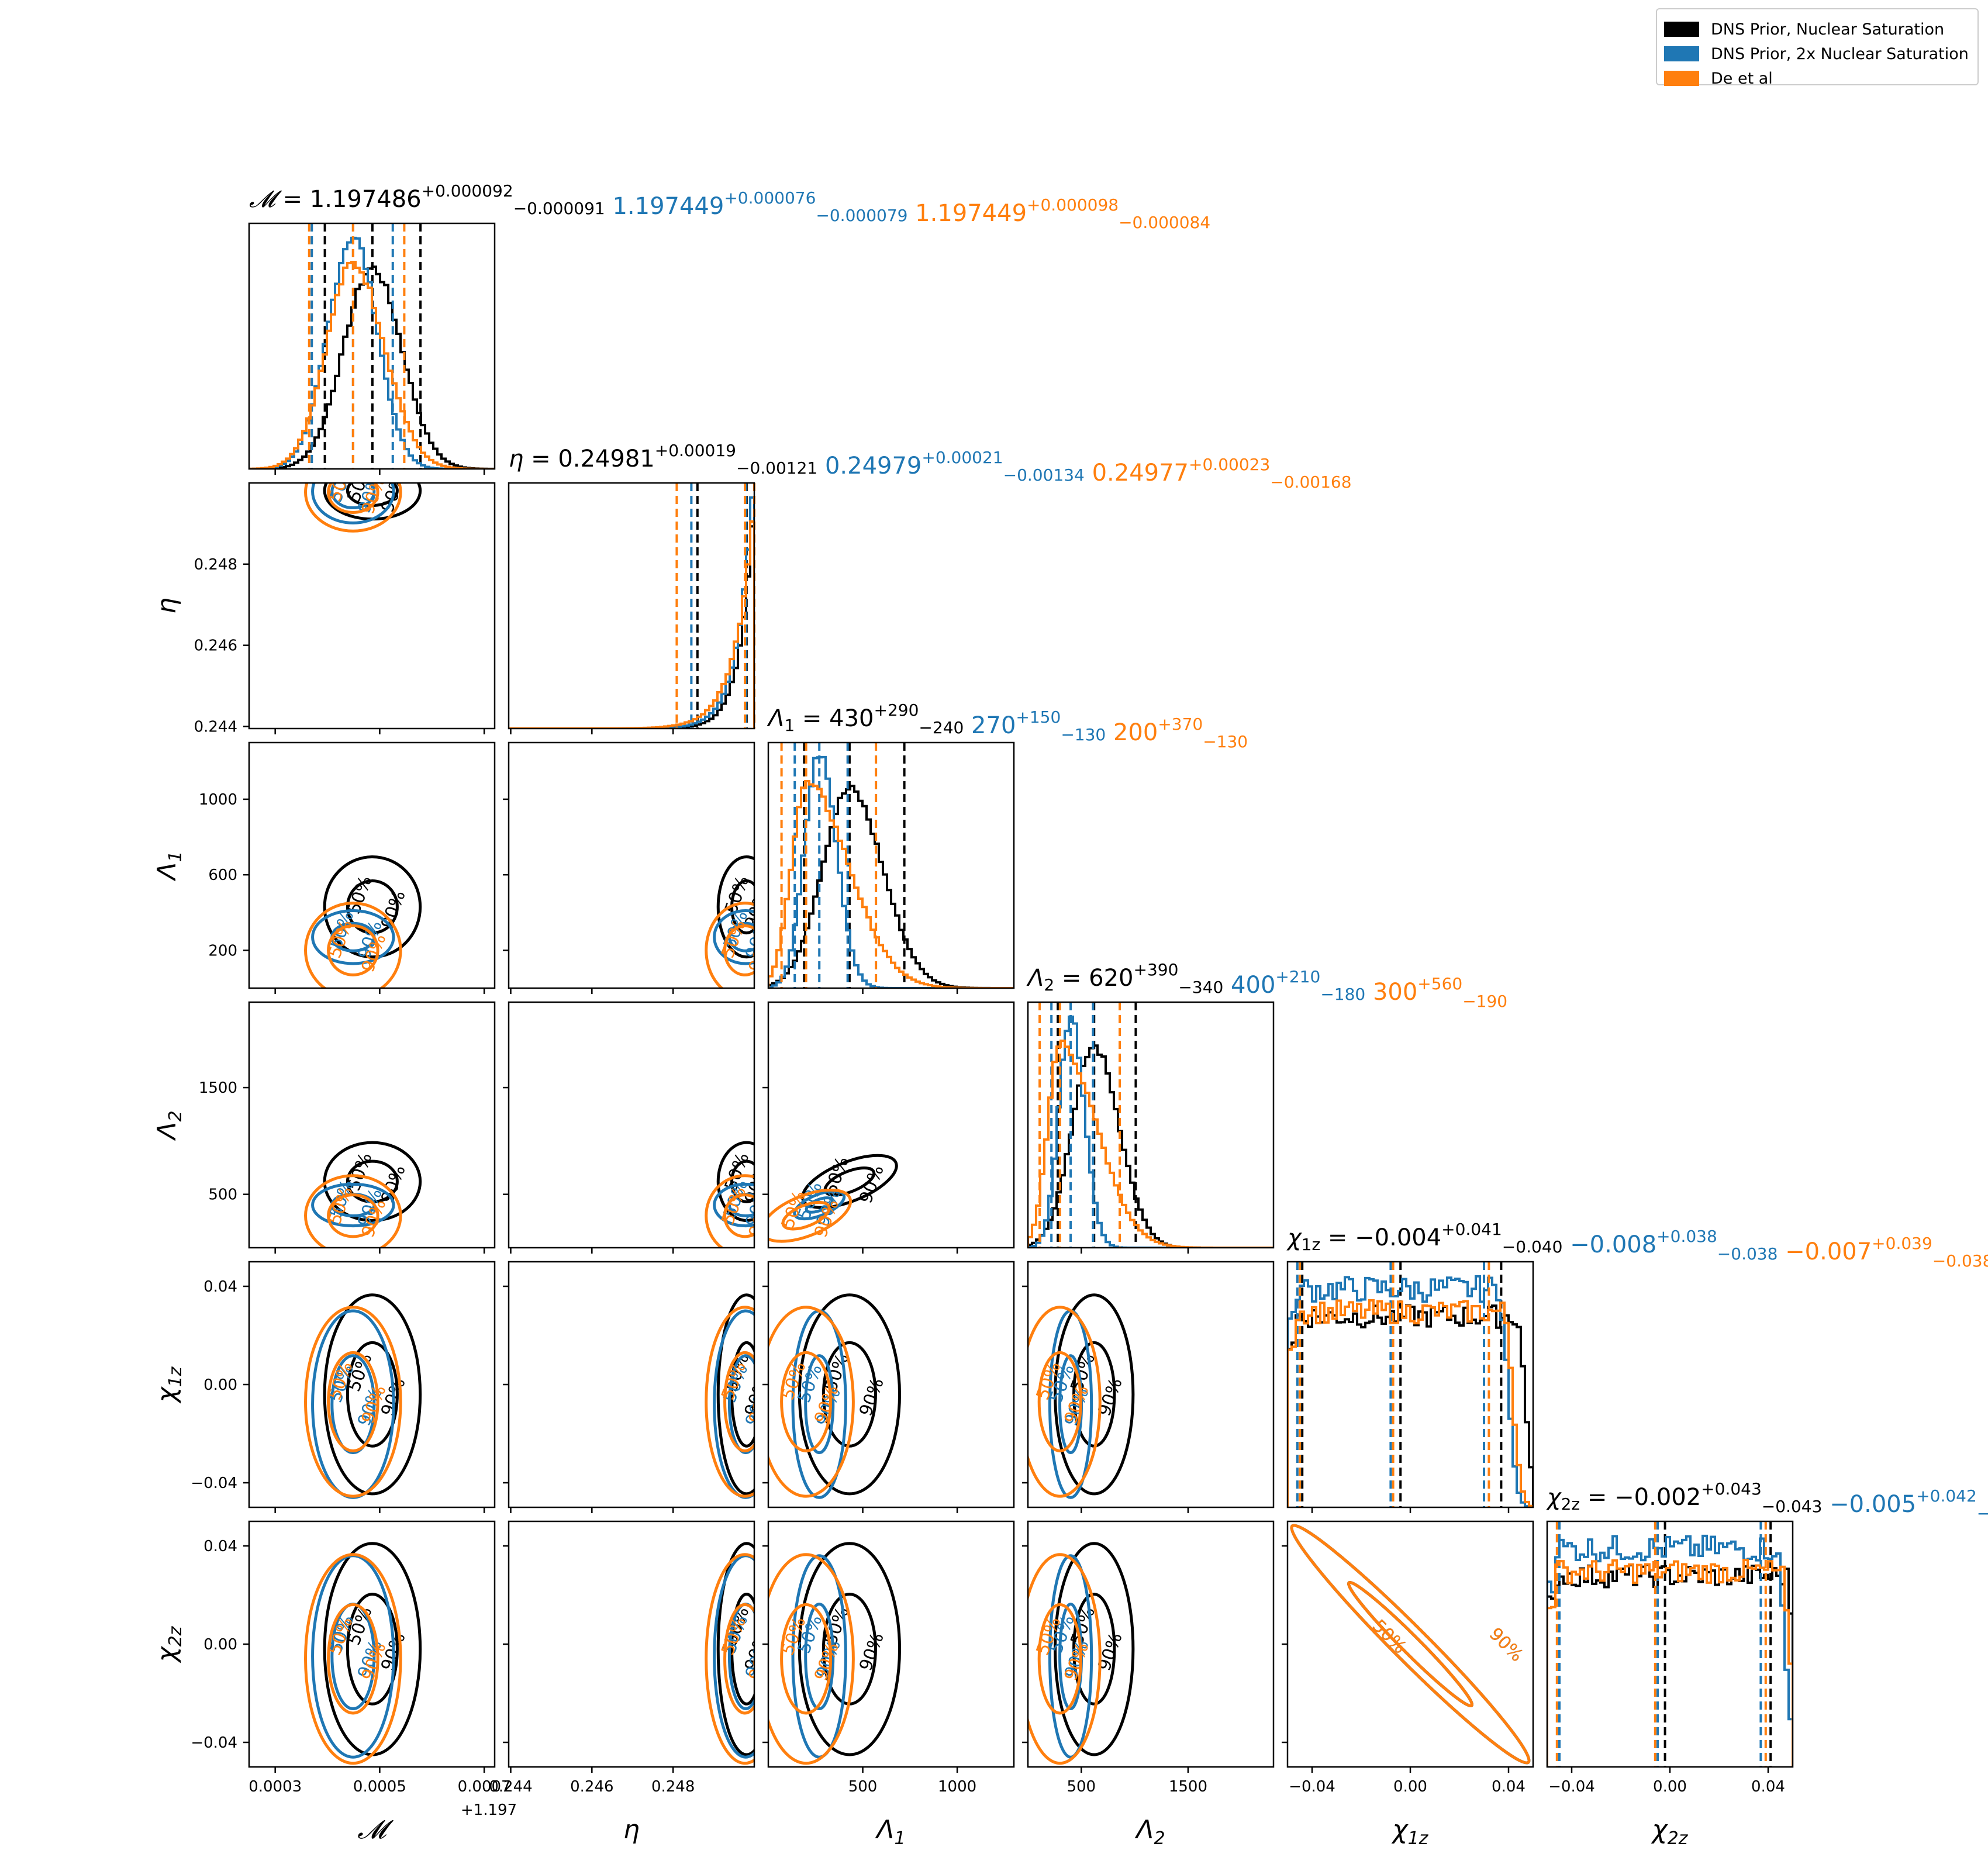  What do you see at coordinates (1311, 482) in the screenshot?
I see `title-minus: −0.00168` at bounding box center [1311, 482].